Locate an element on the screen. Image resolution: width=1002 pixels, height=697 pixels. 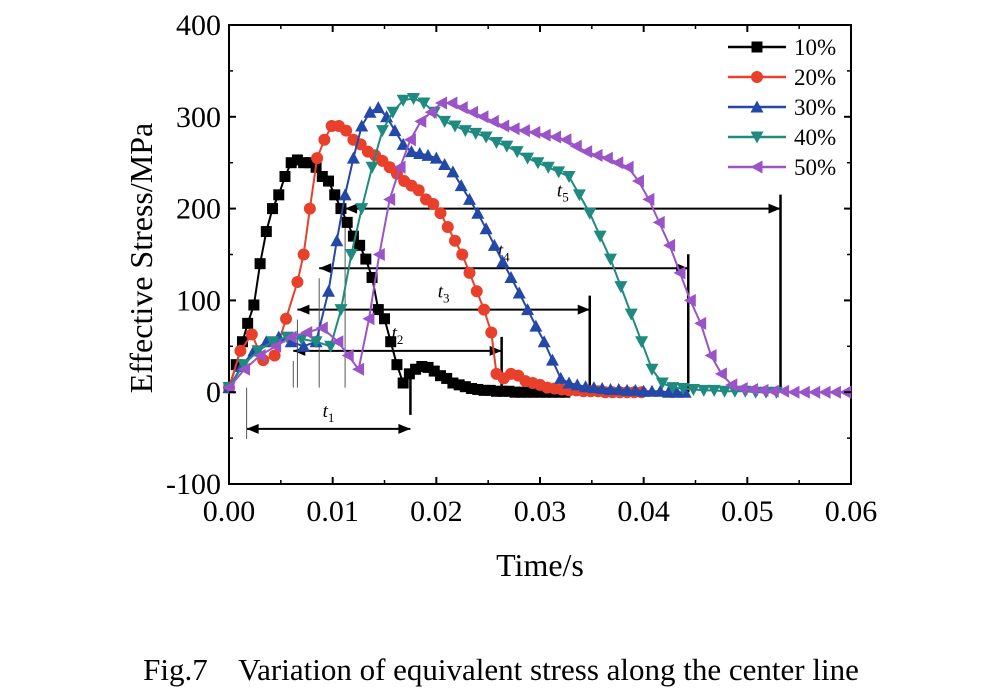
legend: 10% 20% 30% 40% 50% is located at coordinates (782, 107).